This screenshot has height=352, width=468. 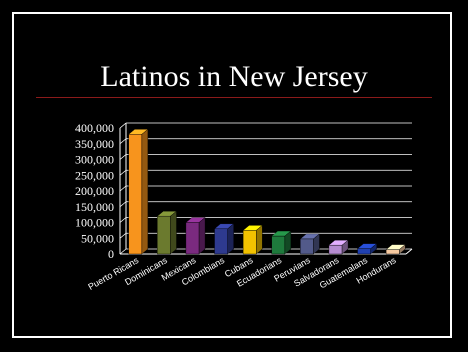 I want to click on y-tick-label: 400,000, so click(x=94, y=128).